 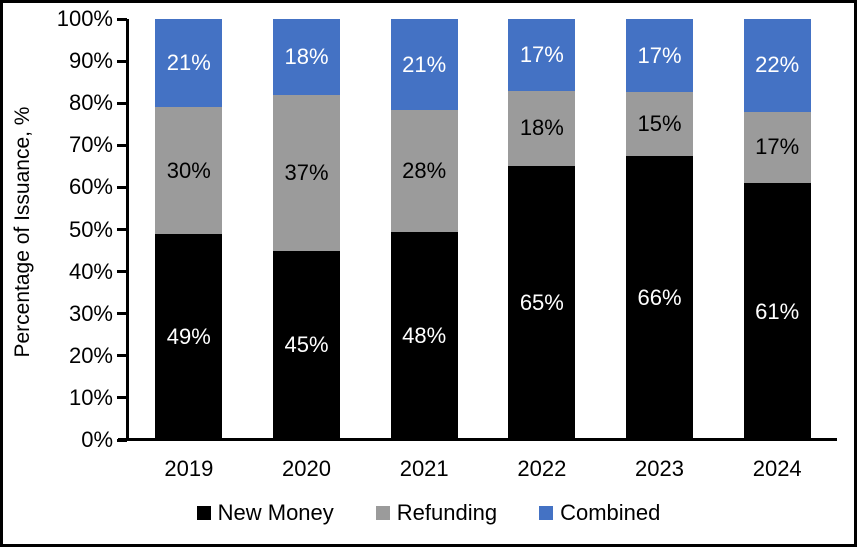 I want to click on bar-segment-label: 61%, so click(x=777, y=311).